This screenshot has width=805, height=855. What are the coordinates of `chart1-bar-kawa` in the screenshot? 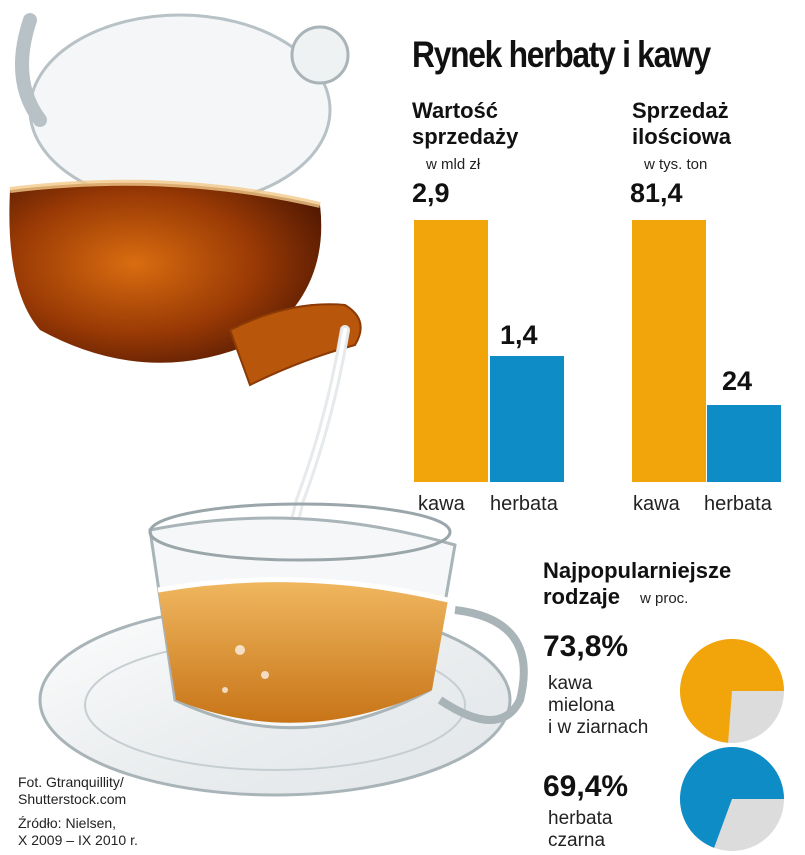 It's located at (451, 351).